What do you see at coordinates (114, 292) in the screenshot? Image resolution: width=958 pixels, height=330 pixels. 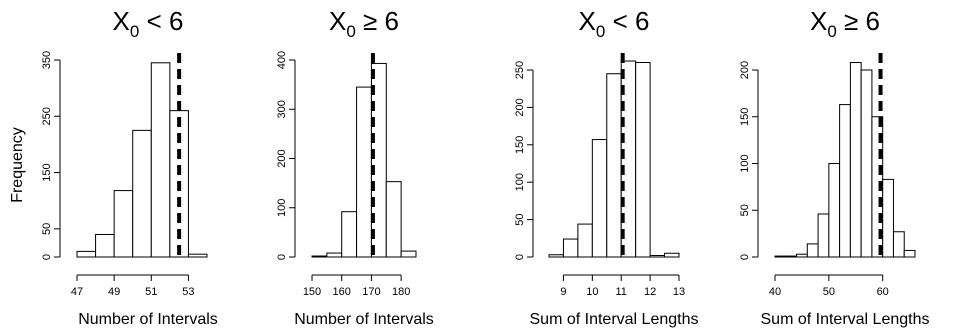 I see `x-tick-label: 49` at bounding box center [114, 292].